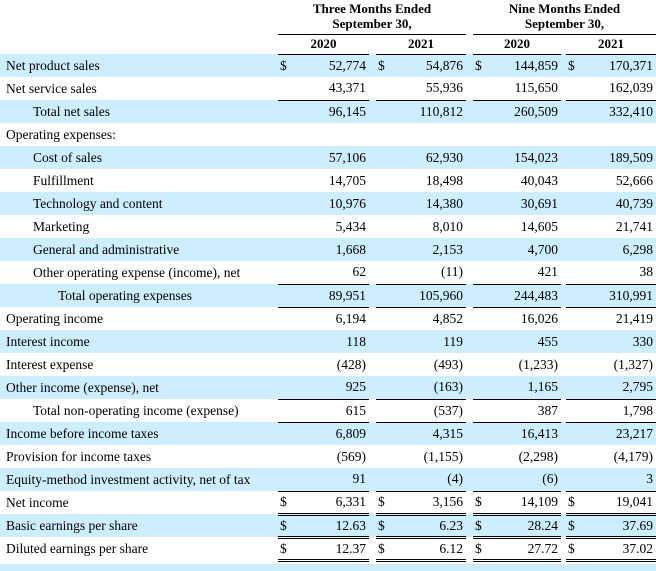 The height and width of the screenshot is (571, 656). What do you see at coordinates (328, 567) in the screenshot?
I see `bottom-shade-strip` at bounding box center [328, 567].